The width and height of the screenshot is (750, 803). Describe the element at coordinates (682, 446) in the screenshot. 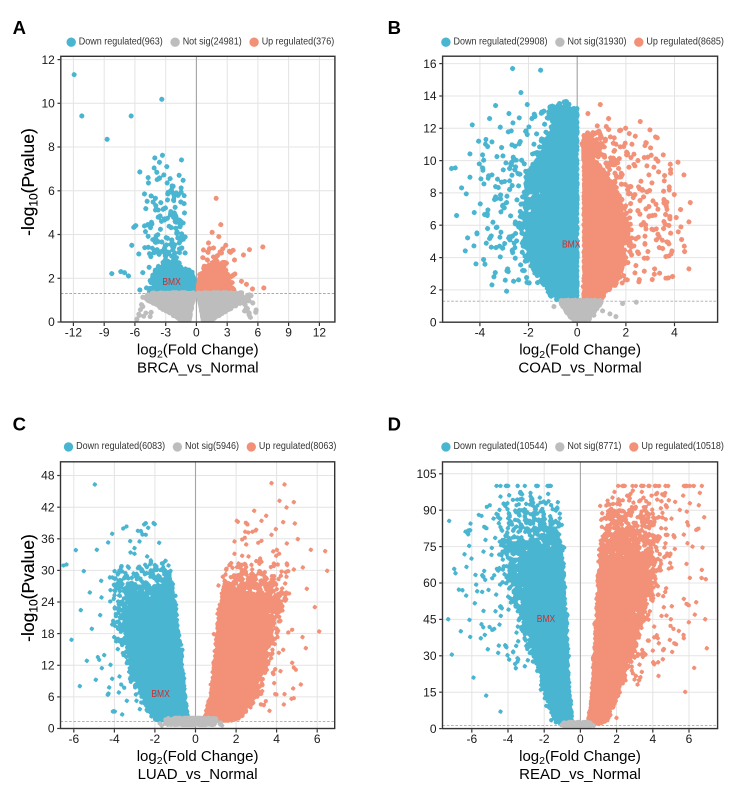

I see `svg-text: Up regulated(10518)` at that location.